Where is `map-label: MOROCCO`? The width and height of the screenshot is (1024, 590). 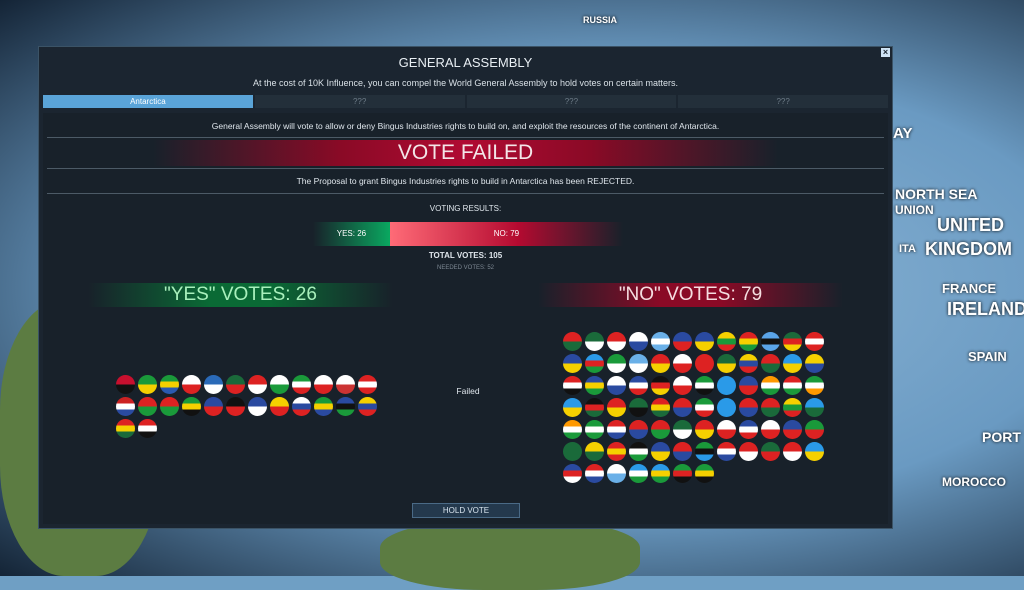 map-label: MOROCCO is located at coordinates (974, 482).